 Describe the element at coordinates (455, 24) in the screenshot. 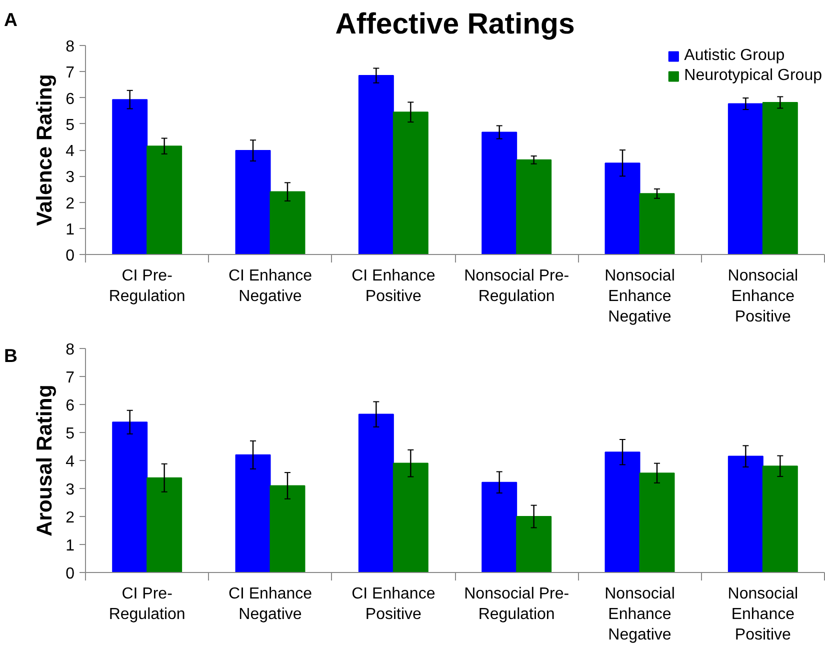

I see `chart-title: Affective Ratings` at that location.